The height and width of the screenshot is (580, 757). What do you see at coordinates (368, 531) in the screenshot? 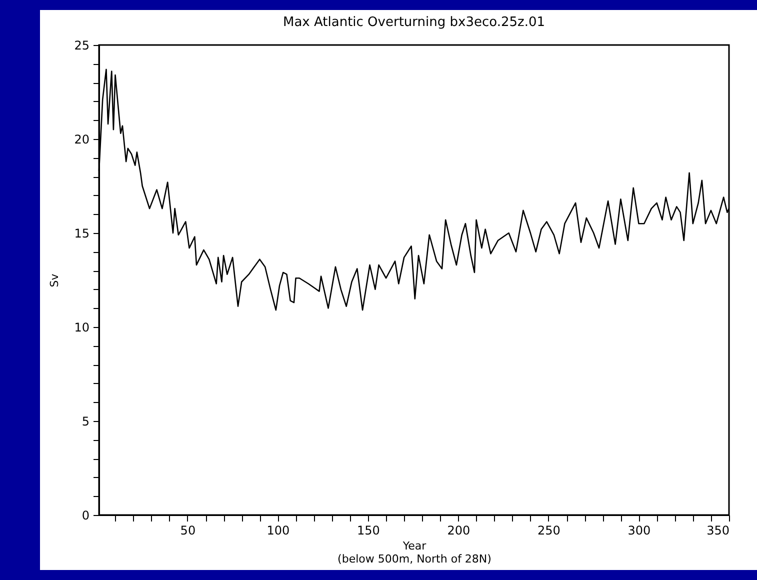
I see `x-tick-label: 150` at bounding box center [368, 531].